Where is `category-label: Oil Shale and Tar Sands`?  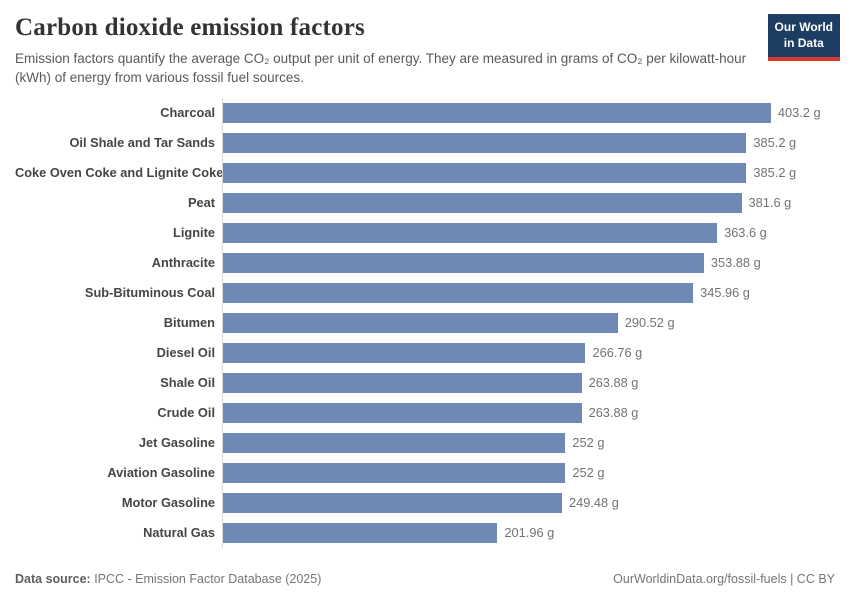 category-label: Oil Shale and Tar Sands is located at coordinates (142, 143).